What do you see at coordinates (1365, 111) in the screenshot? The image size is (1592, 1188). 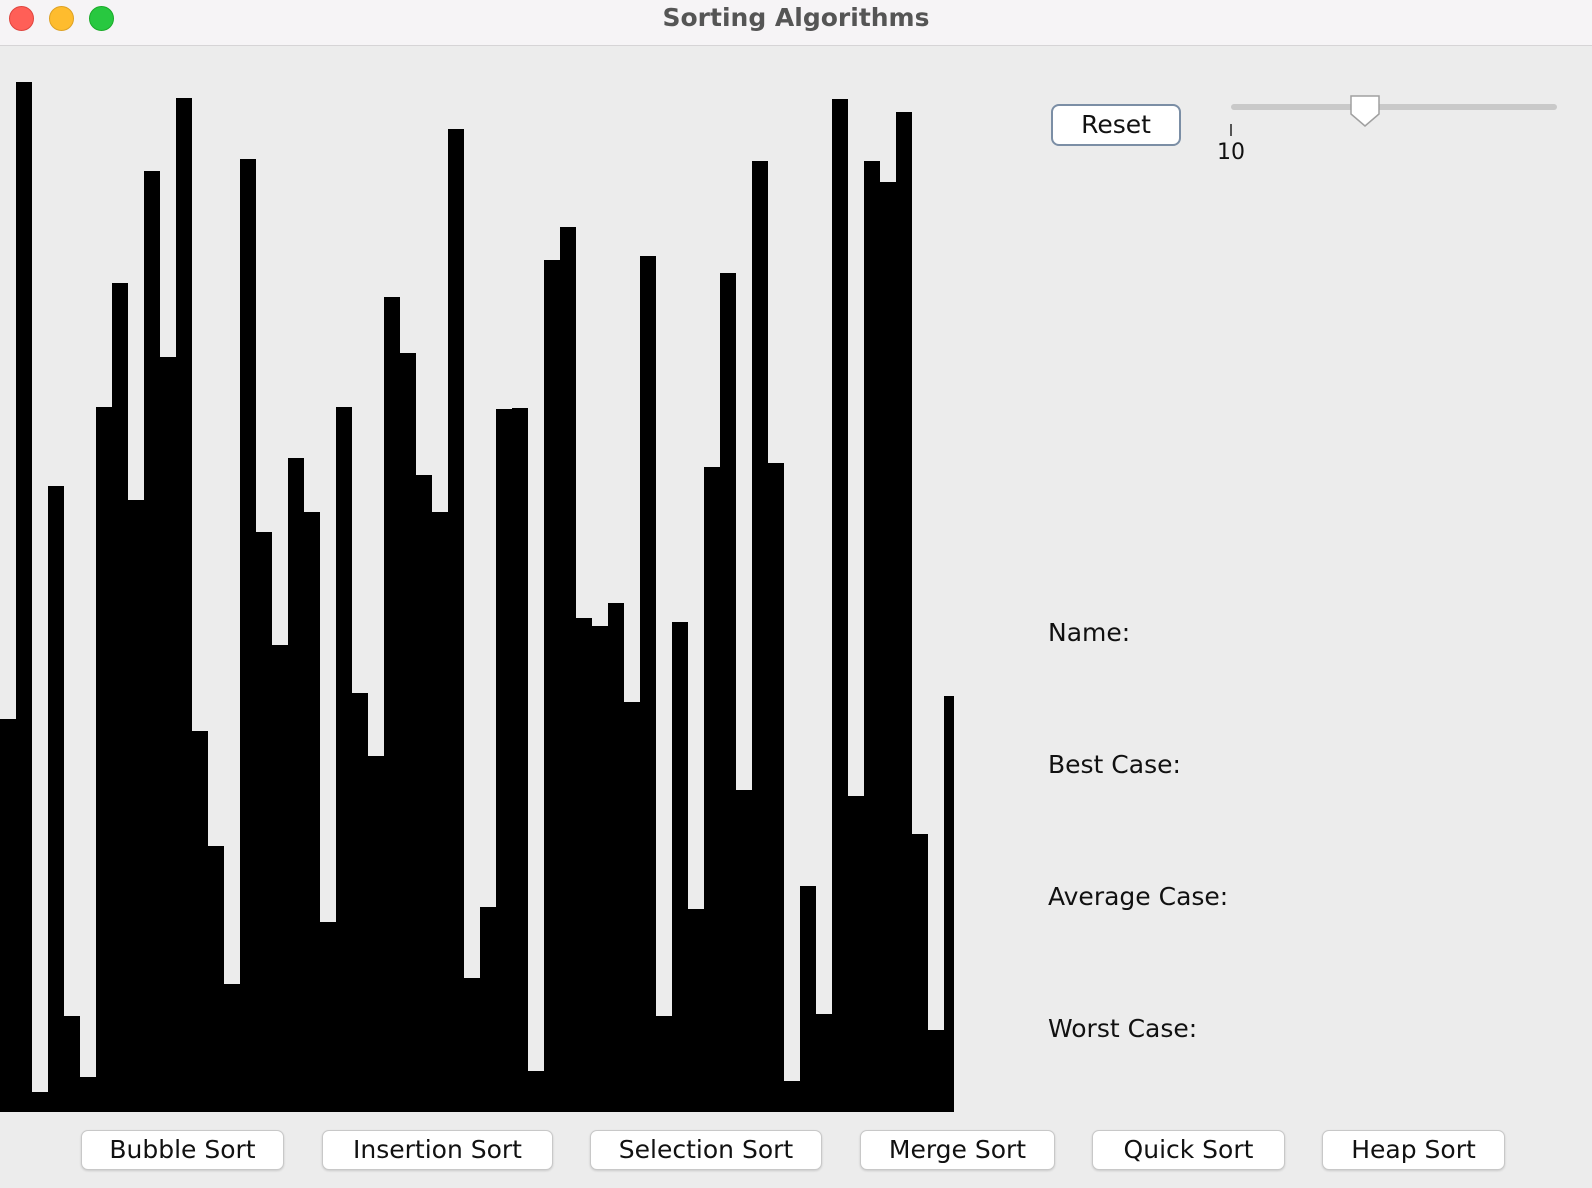 I see `slider-thumb` at bounding box center [1365, 111].